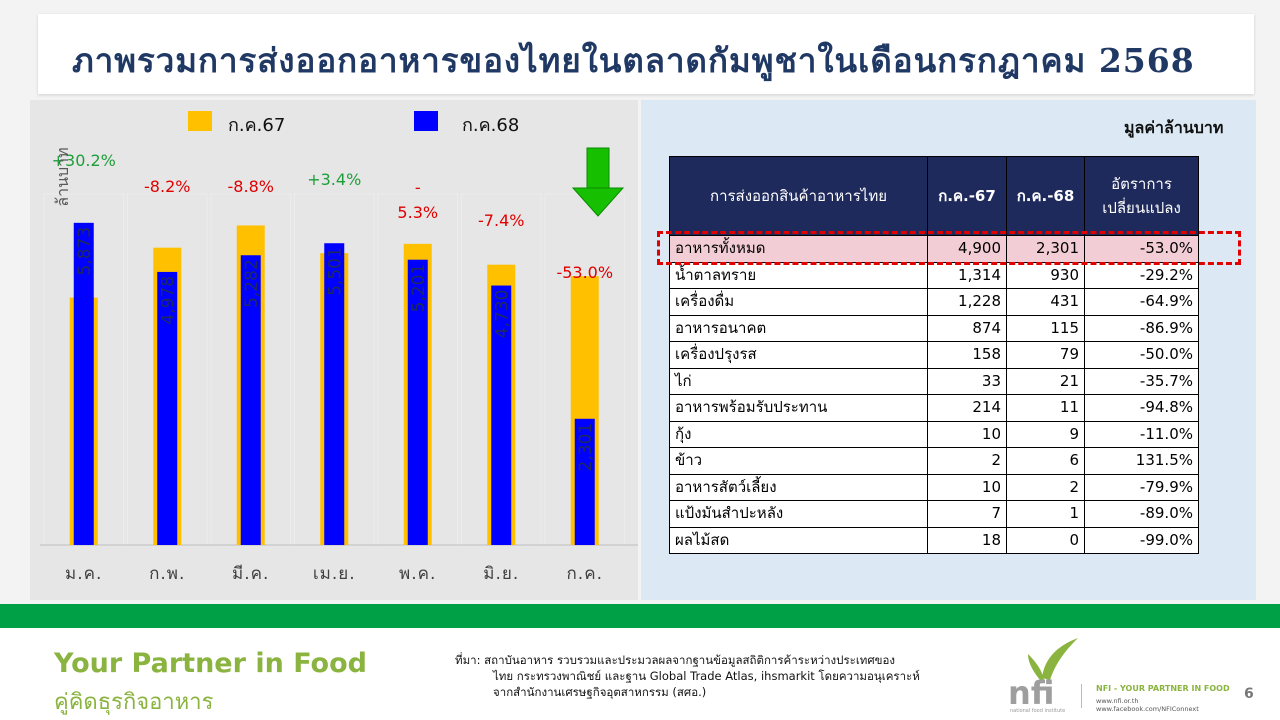 Image resolution: width=1280 pixels, height=720 pixels. What do you see at coordinates (1163, 688) in the screenshot?
I see `logo-tagline: NFI - YOUR PARTNER IN FOOD` at bounding box center [1163, 688].